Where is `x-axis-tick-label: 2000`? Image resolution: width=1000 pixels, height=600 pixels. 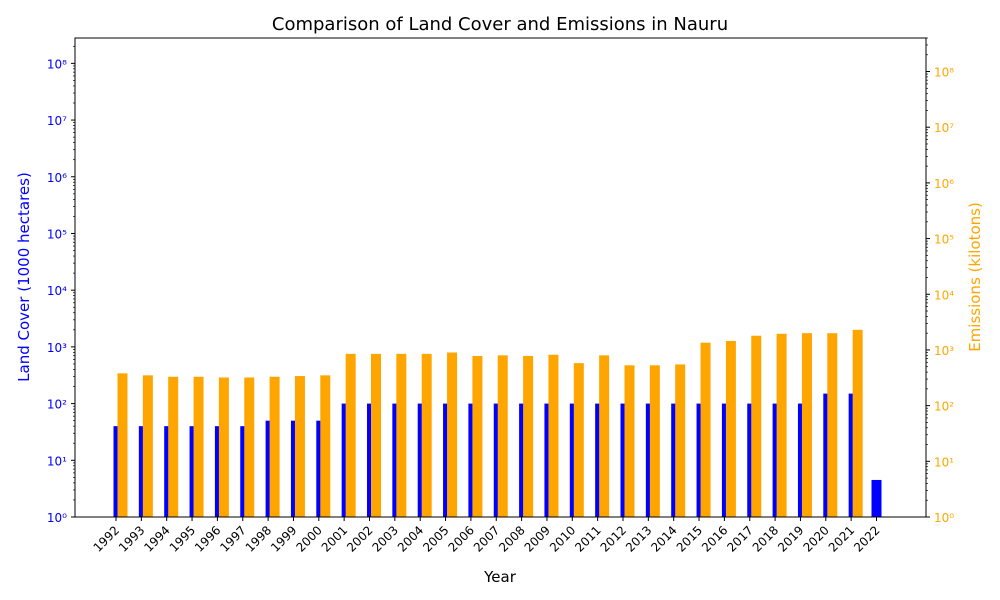 x-axis-tick-label: 2000 is located at coordinates (308, 538).